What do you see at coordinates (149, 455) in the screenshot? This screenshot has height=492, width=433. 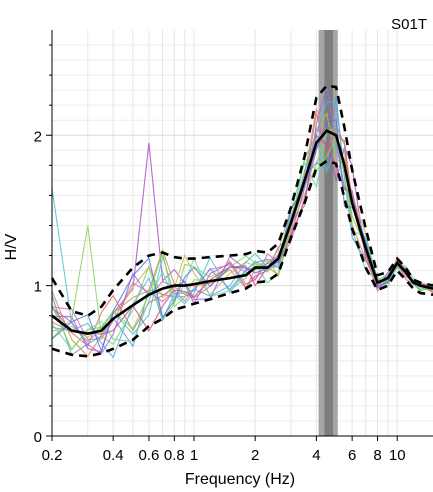 I see `x-tick-label: 0.6` at bounding box center [149, 455].